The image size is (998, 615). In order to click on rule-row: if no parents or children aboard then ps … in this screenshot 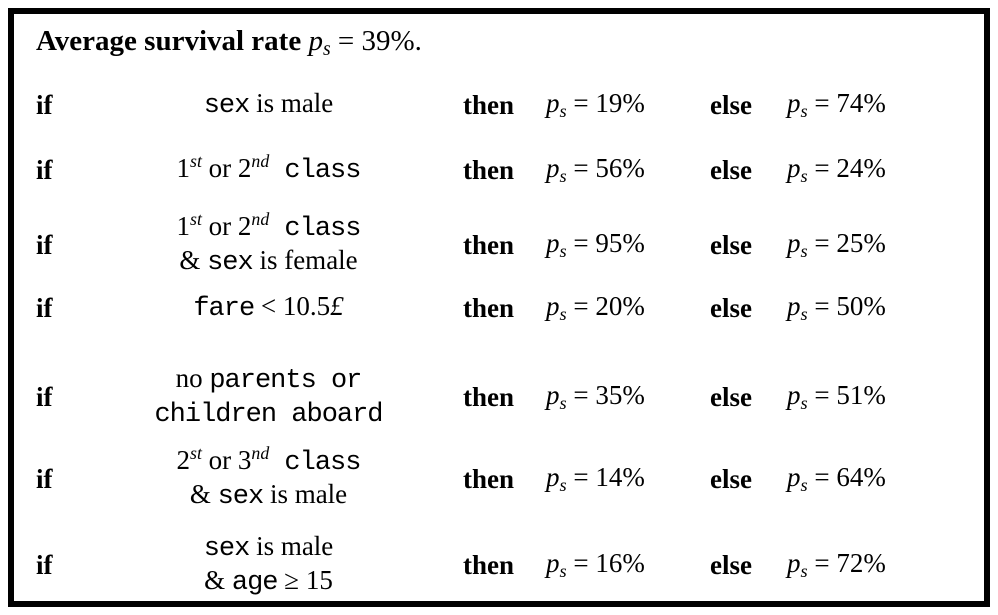, I will do `click(505, 397)`.